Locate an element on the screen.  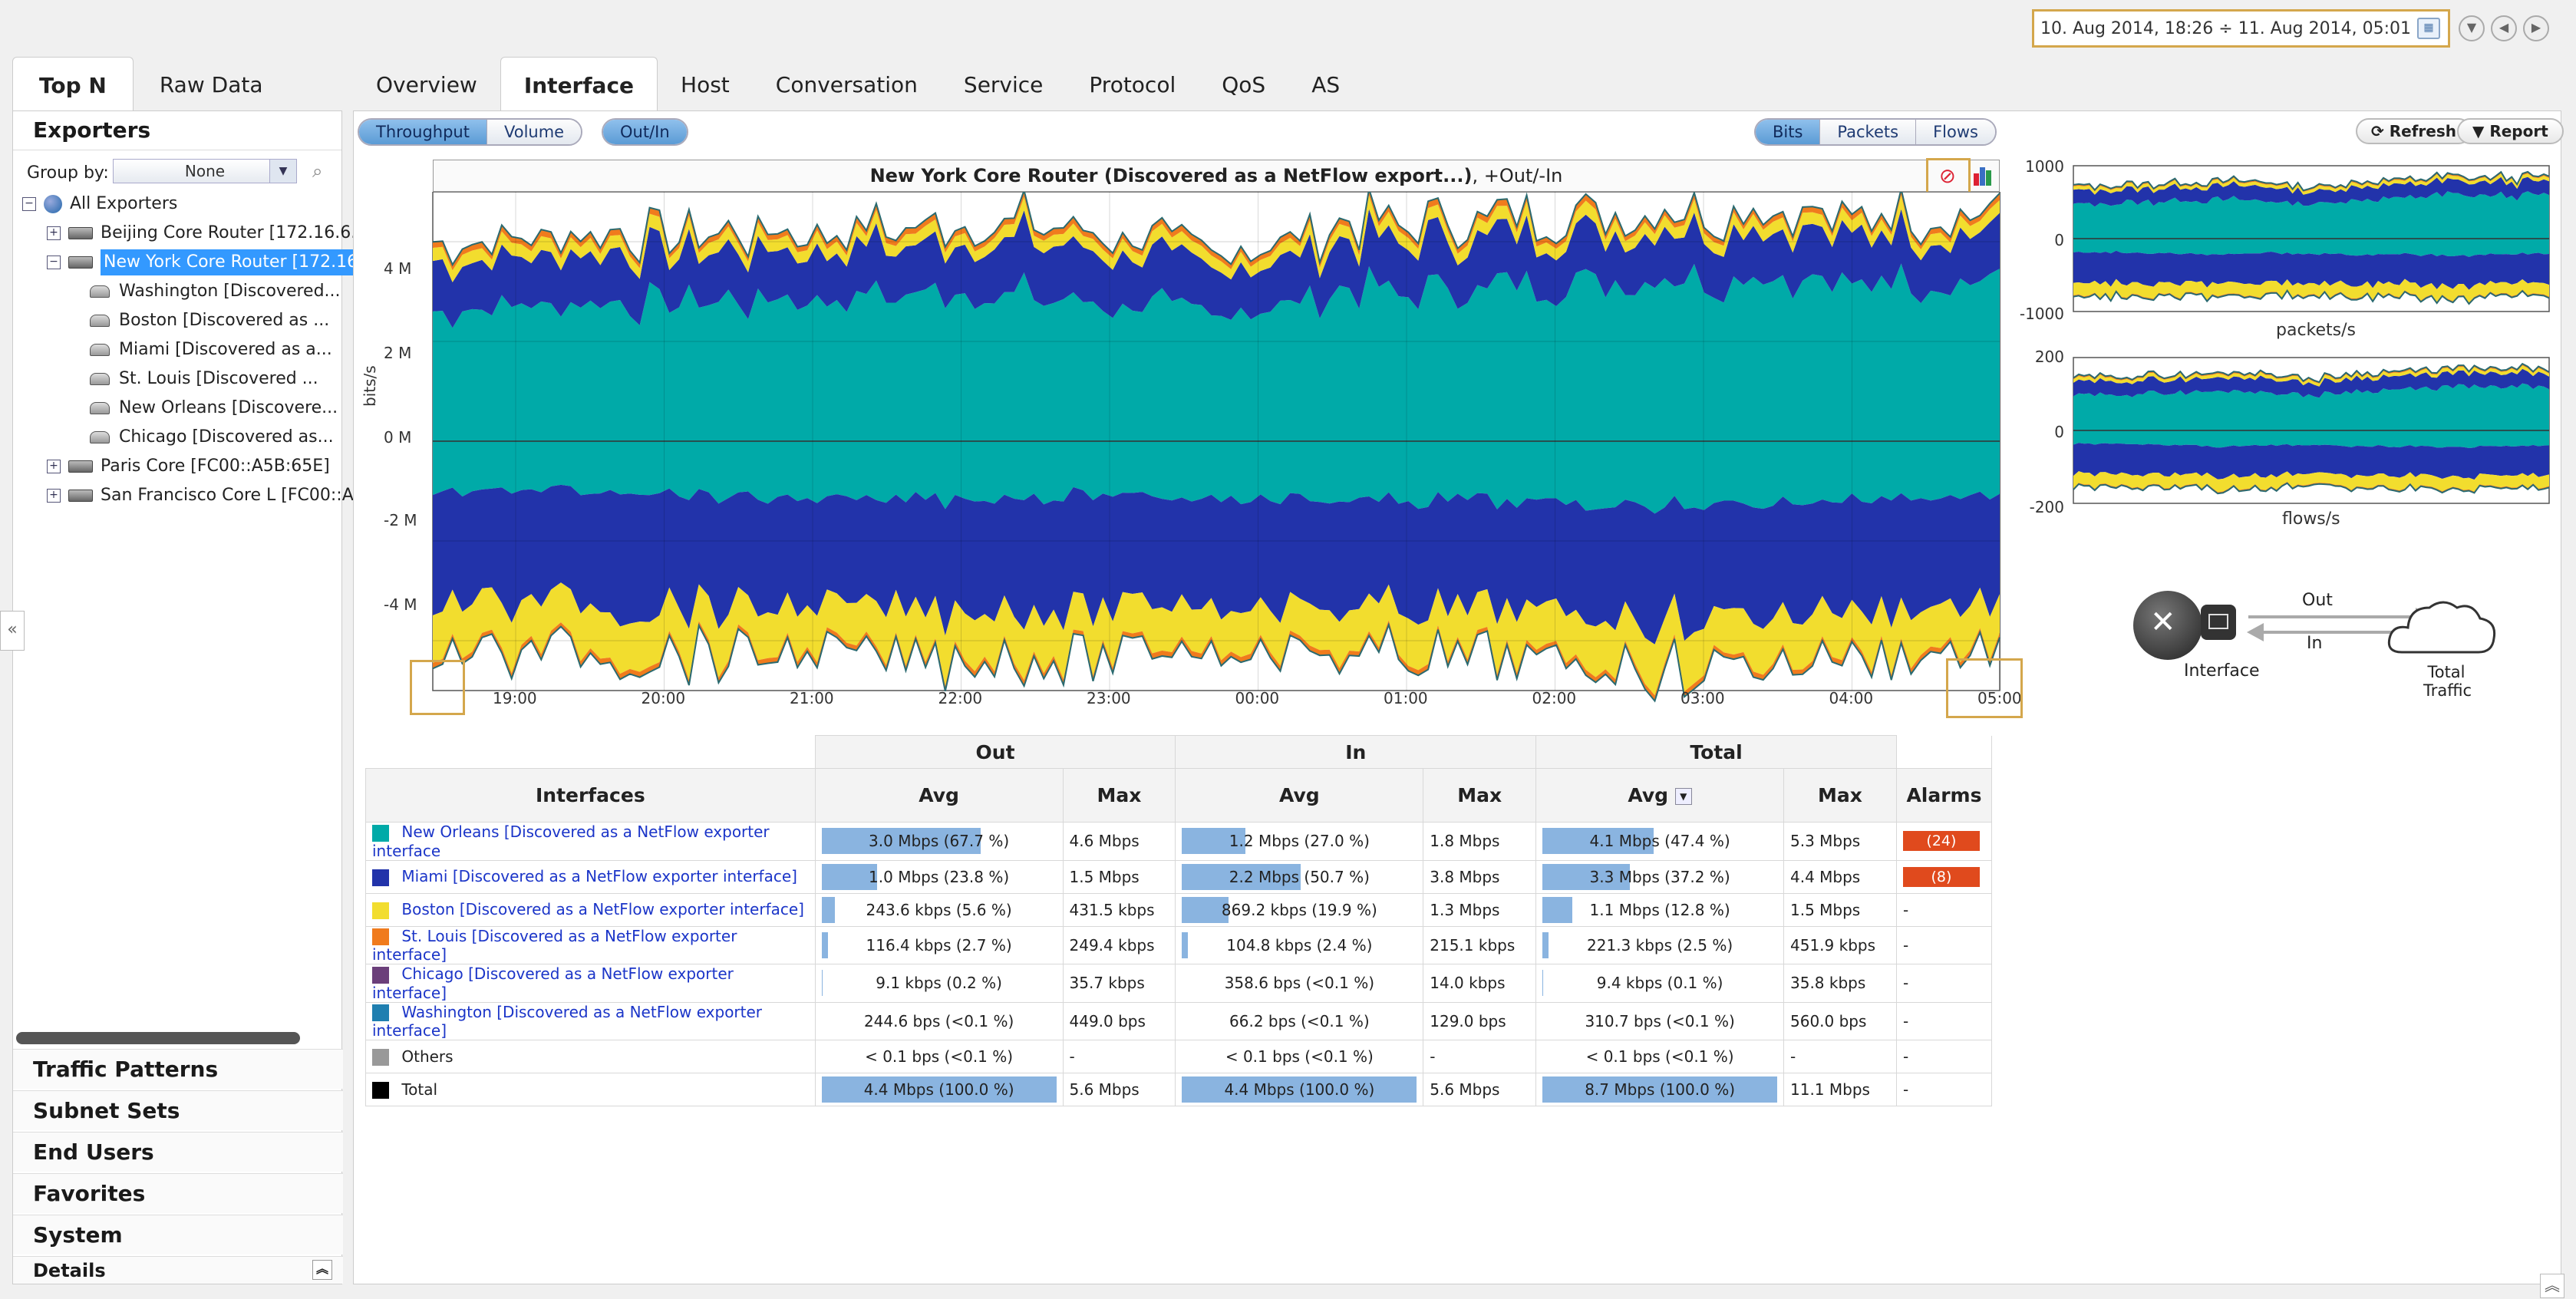
zoom-reset-icon: ⊘ is located at coordinates (1948, 176).